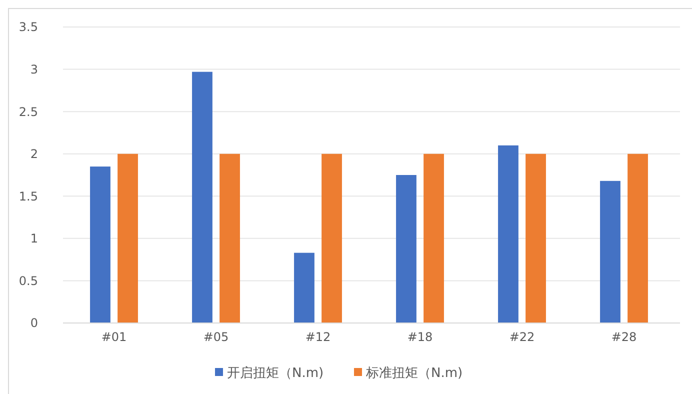  I want to click on x-tick-label: #18, so click(420, 337).